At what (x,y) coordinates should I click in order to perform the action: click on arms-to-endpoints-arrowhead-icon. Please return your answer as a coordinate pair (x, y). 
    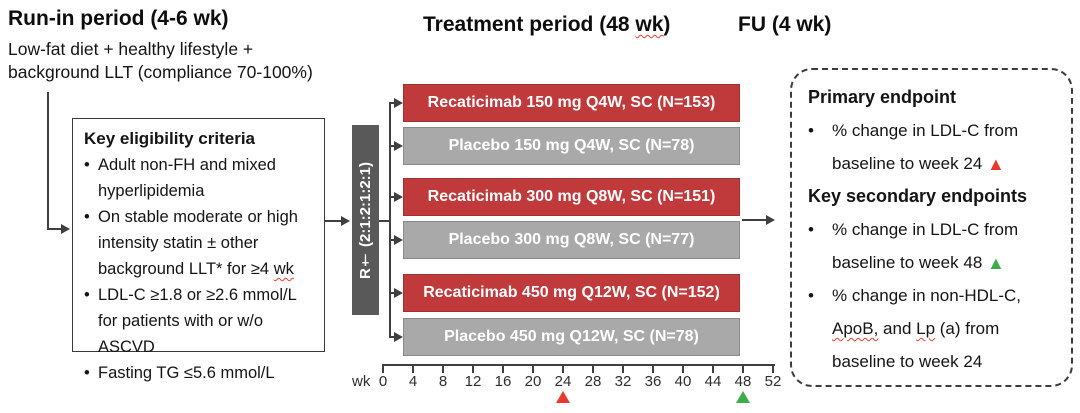
    Looking at the image, I should click on (770, 220).